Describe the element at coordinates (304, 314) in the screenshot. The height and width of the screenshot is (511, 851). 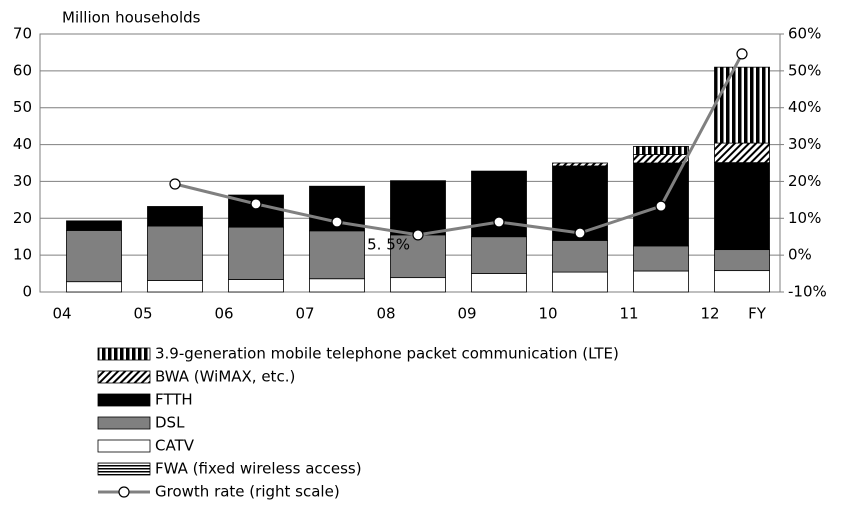
I see `x-tick-label: 07` at that location.